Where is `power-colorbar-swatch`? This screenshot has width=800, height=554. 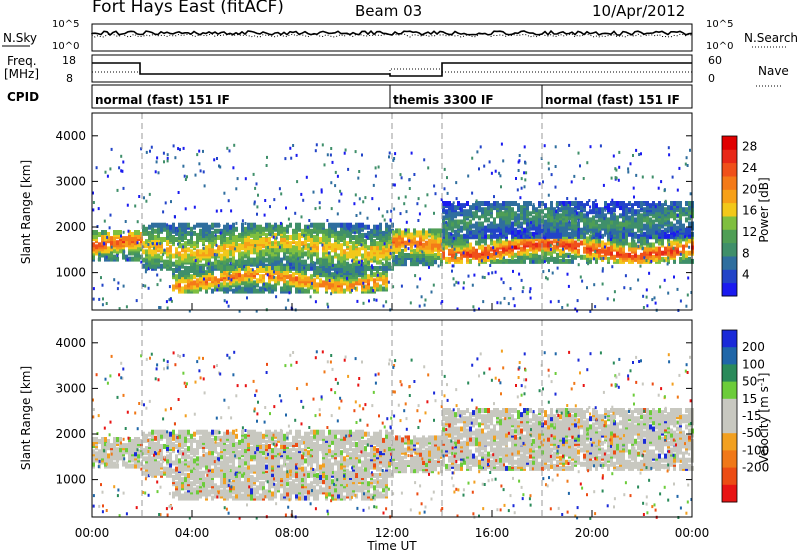 power-colorbar-swatch is located at coordinates (729, 236).